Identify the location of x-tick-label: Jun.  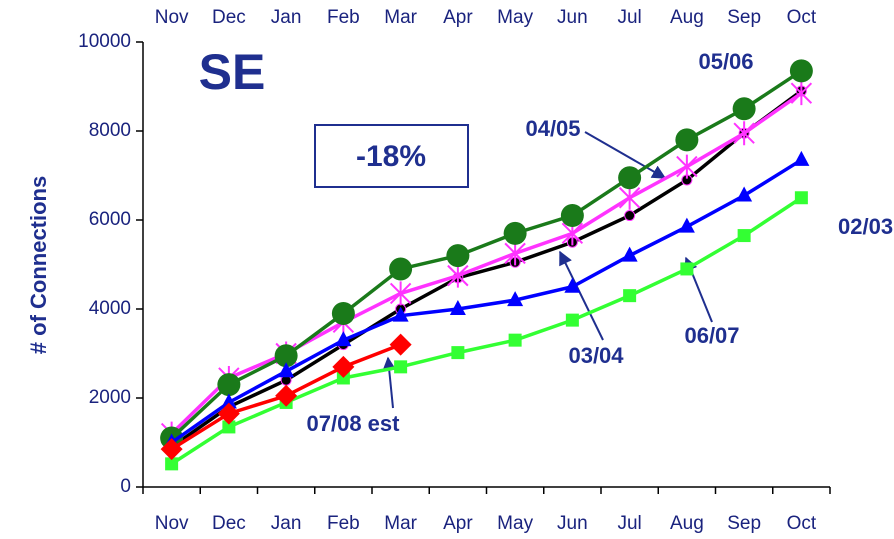
(572, 523).